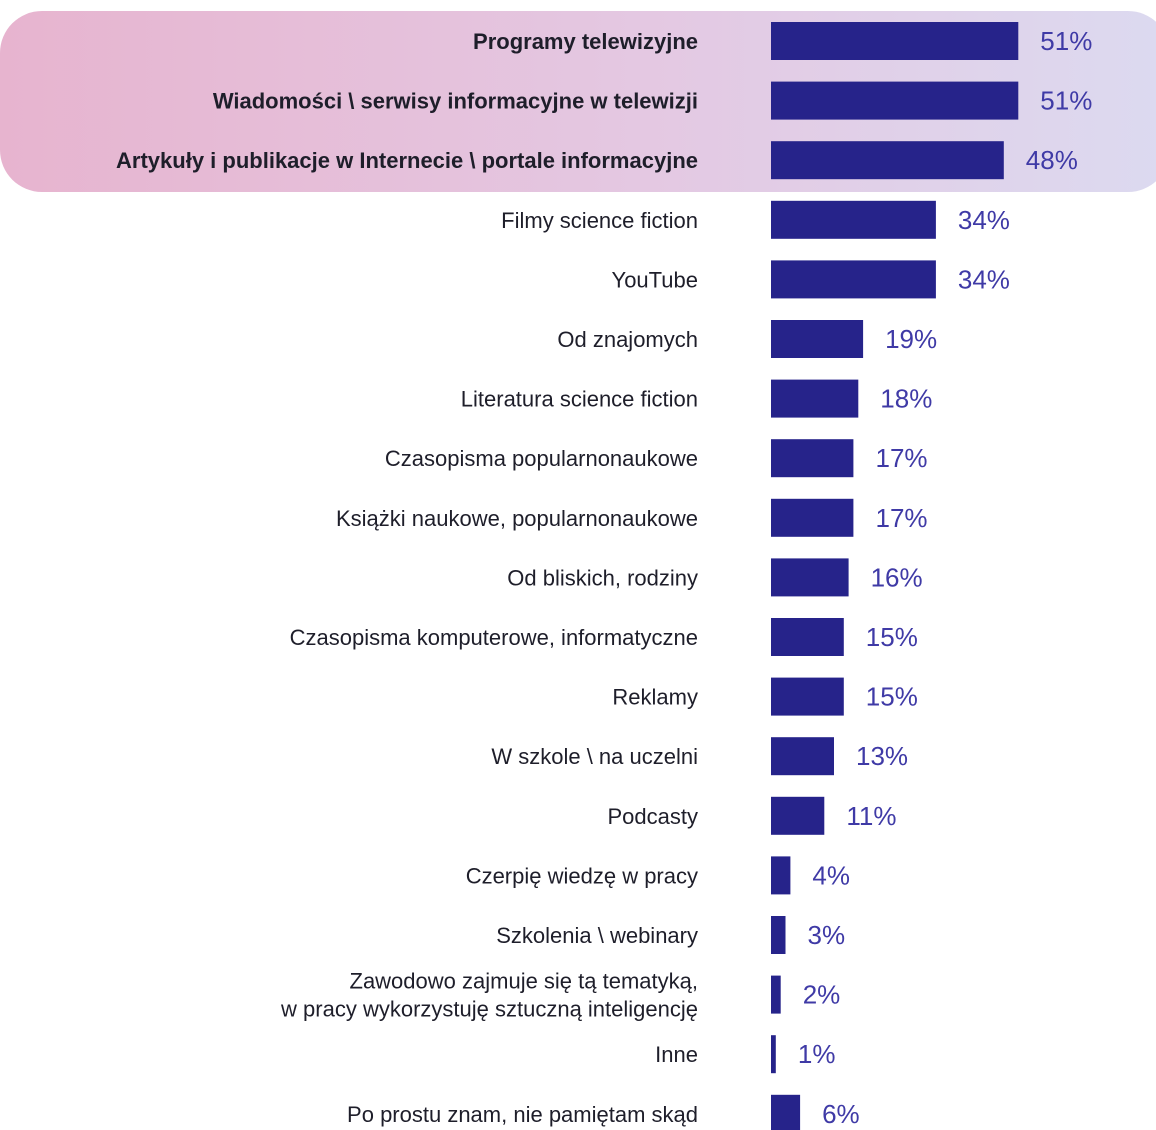 This screenshot has height=1130, width=1156. What do you see at coordinates (541, 458) in the screenshot?
I see `category-label: Czasopisma popularnonaukowe` at bounding box center [541, 458].